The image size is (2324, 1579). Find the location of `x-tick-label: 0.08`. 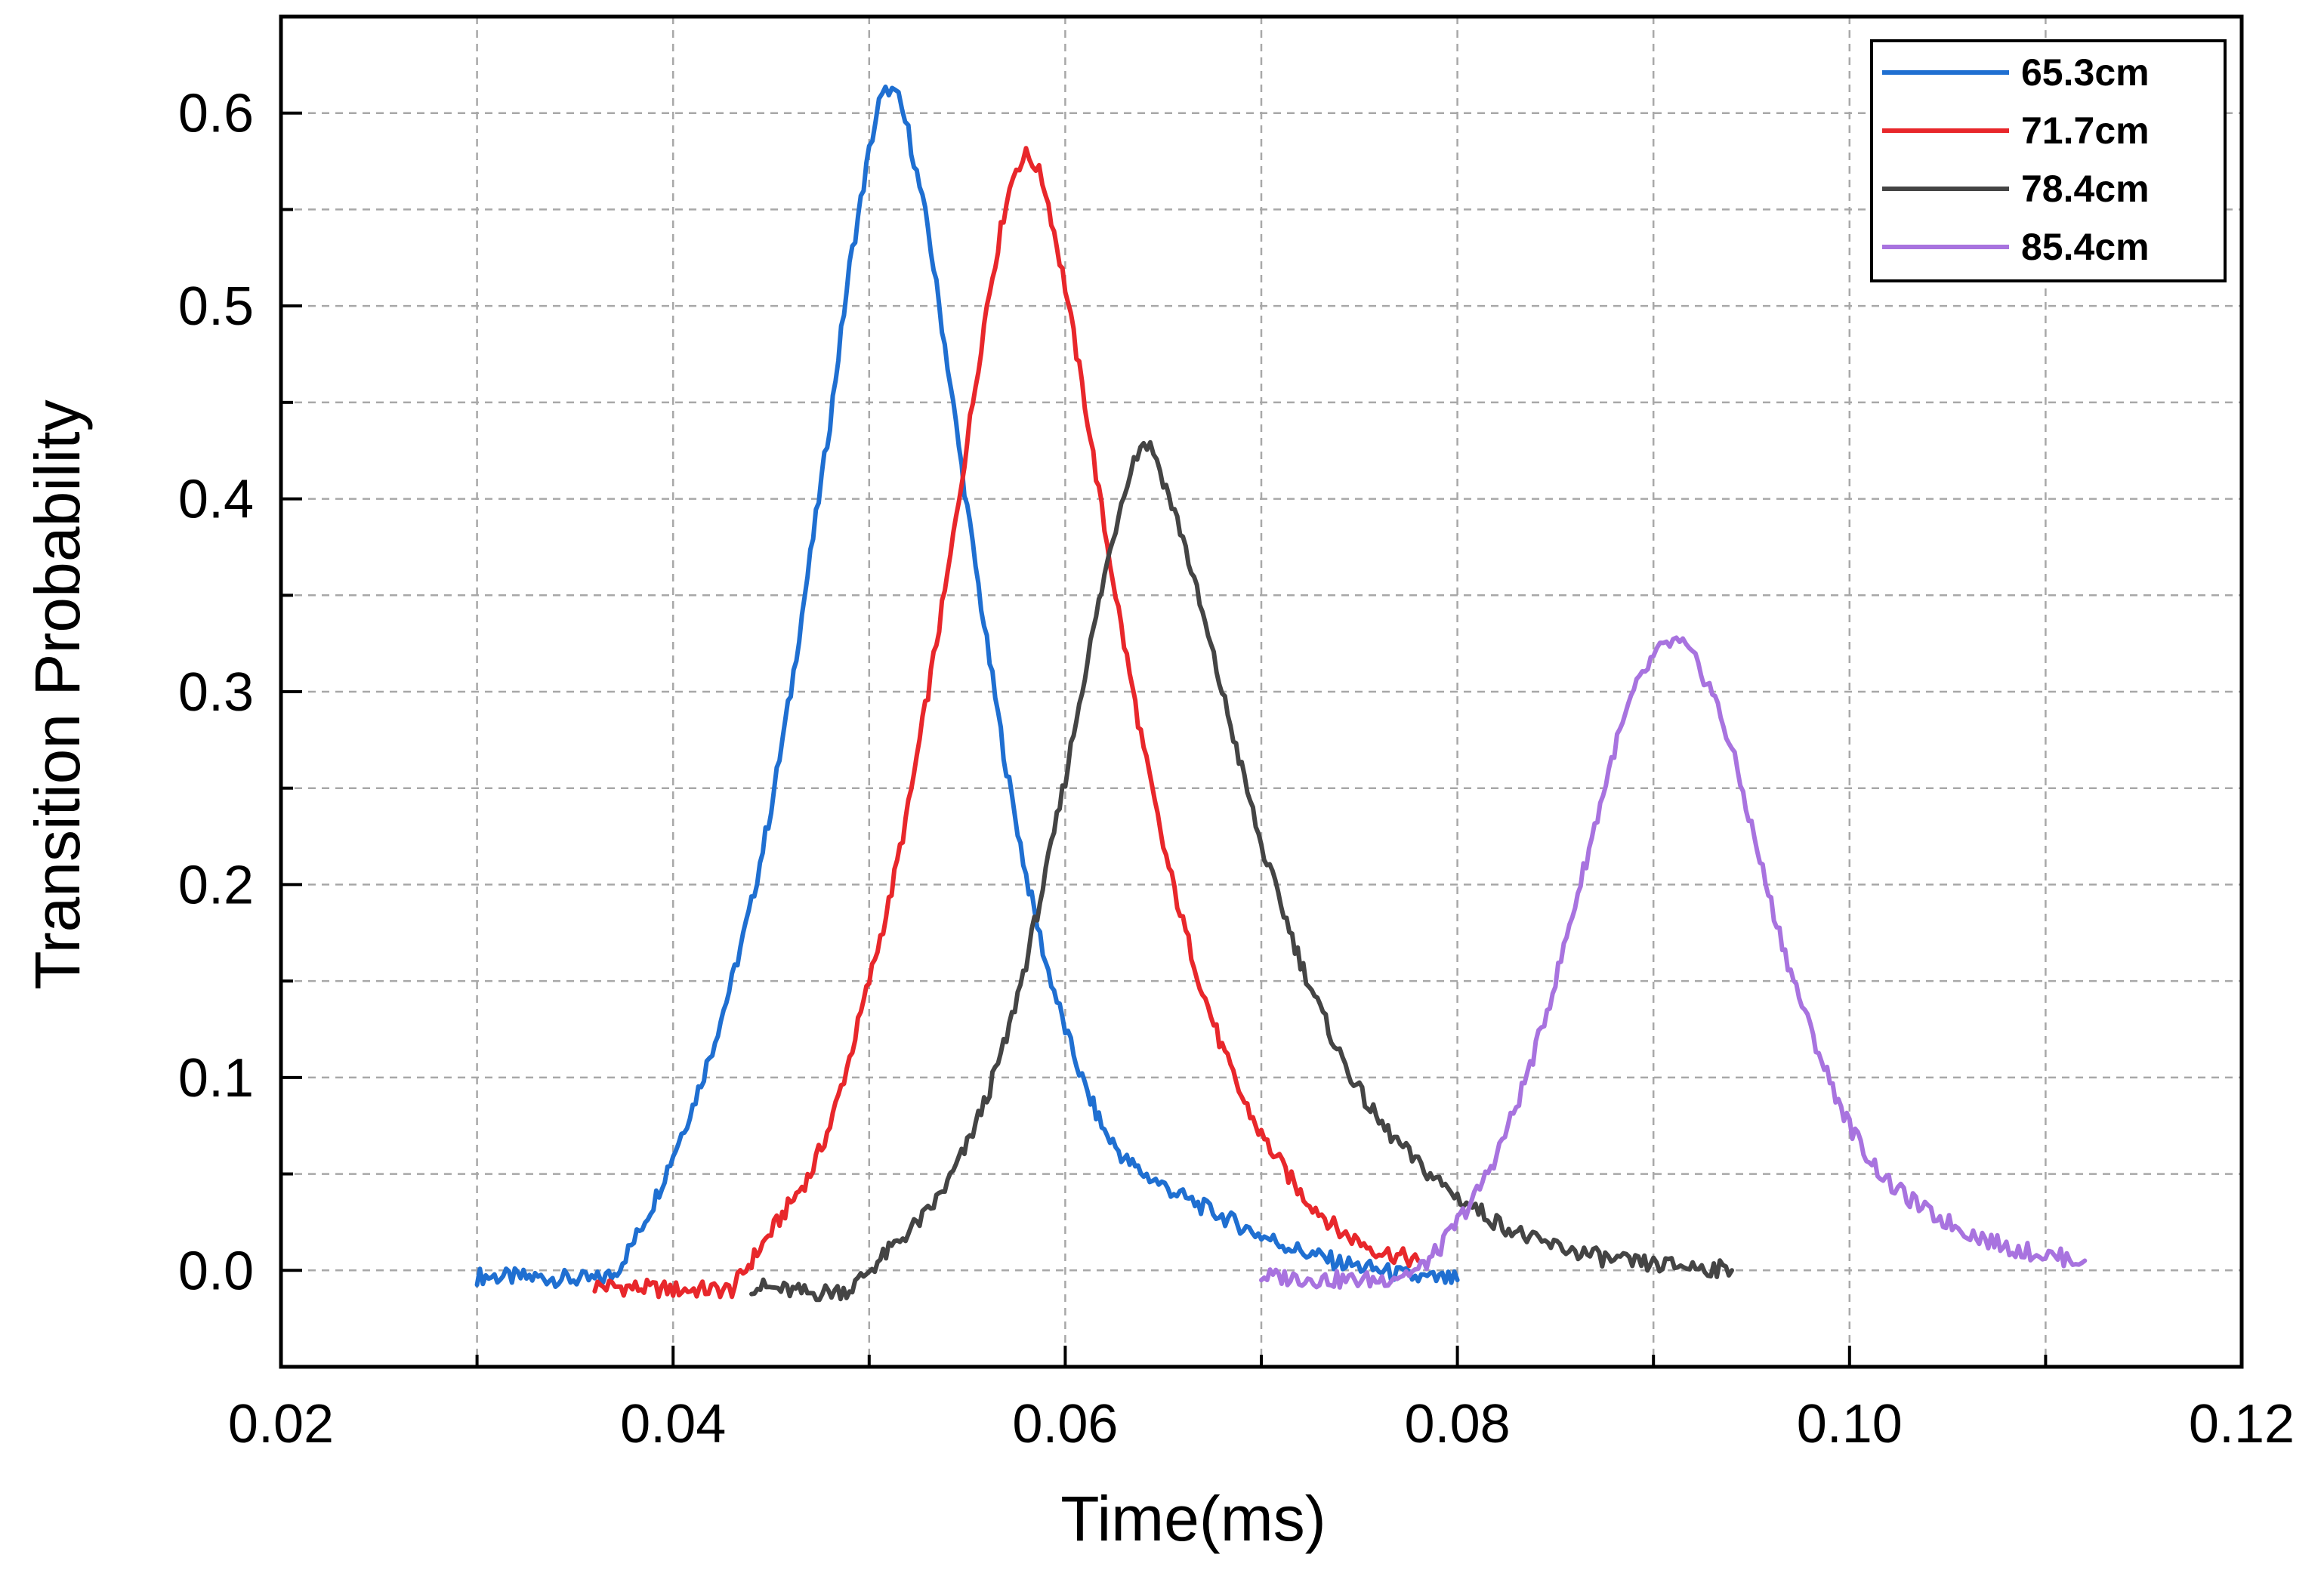

x-tick-label: 0.08 is located at coordinates (1458, 1424).